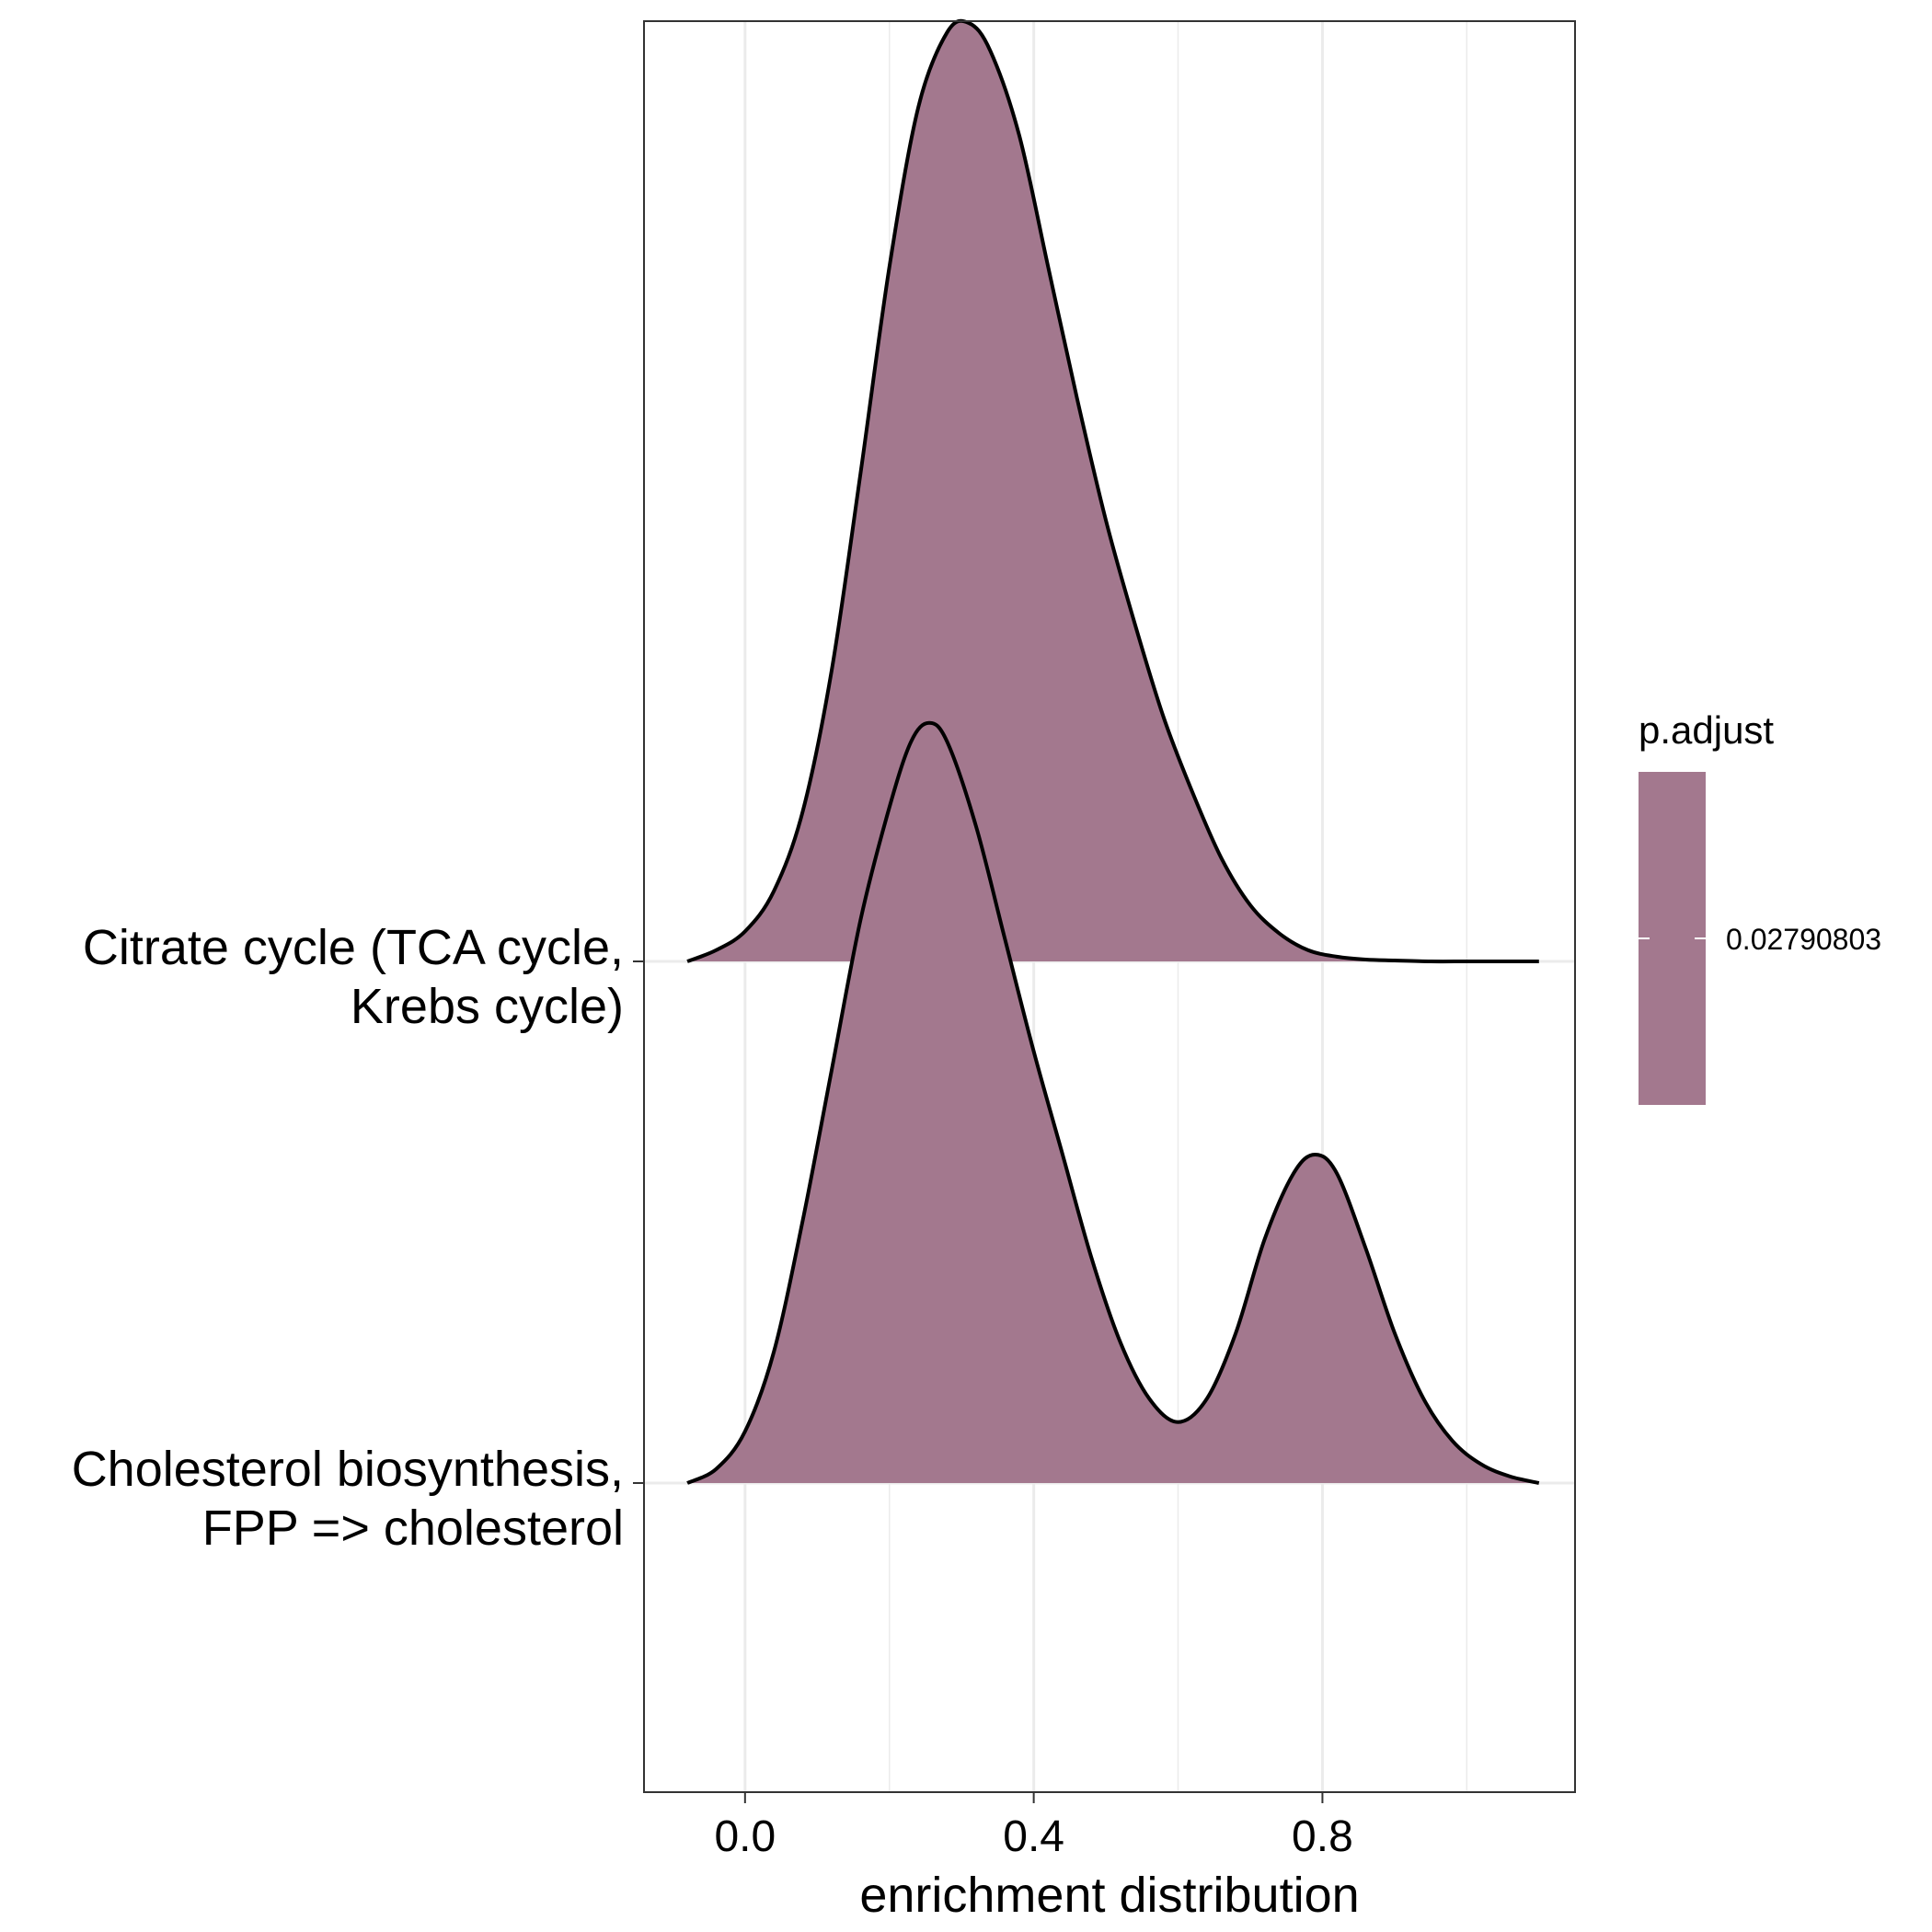 This screenshot has width=1932, height=1932. I want to click on category-label: Citrate cycle (TCA cycle,, so click(353, 947).